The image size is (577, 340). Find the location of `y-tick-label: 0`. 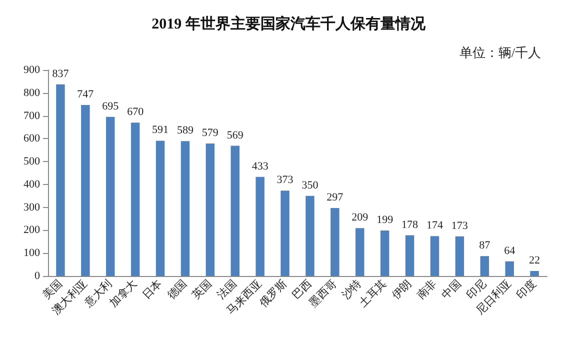

y-tick-label: 0 is located at coordinates (37, 276).